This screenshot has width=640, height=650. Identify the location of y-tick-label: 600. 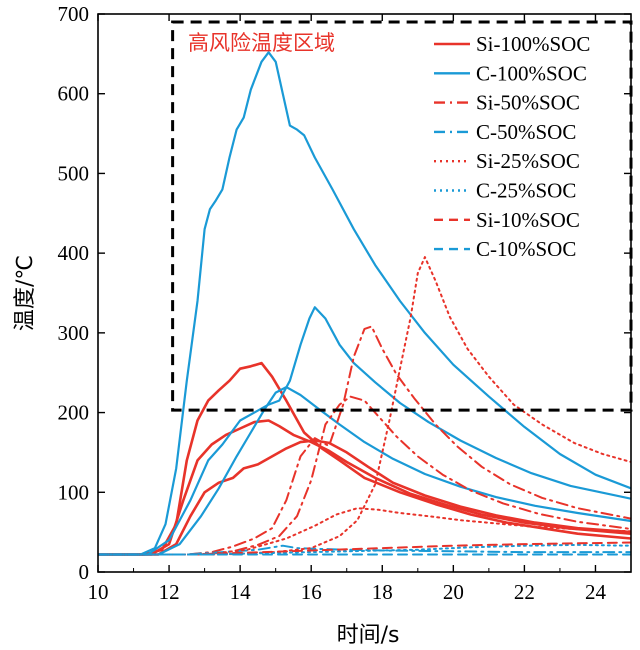
(74, 94).